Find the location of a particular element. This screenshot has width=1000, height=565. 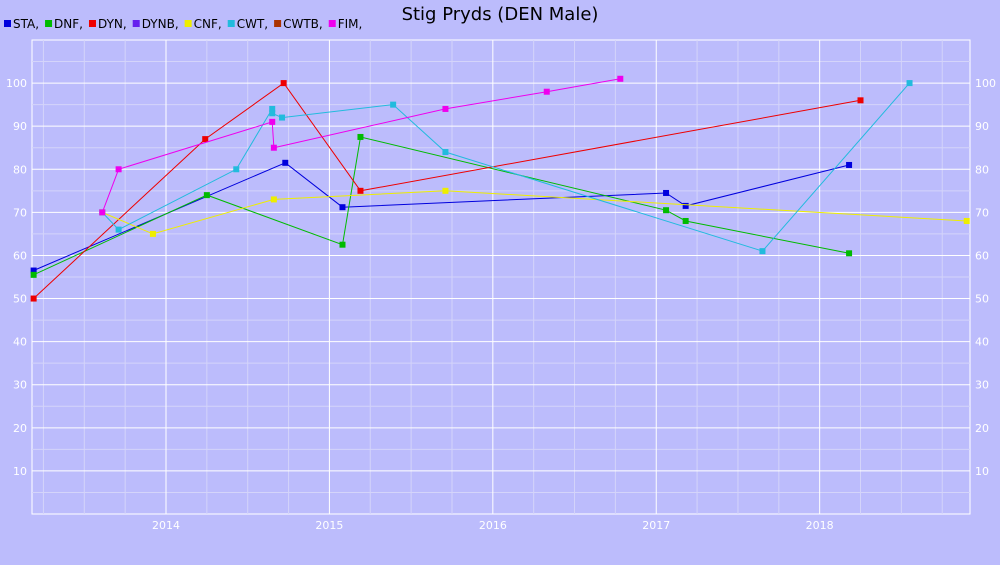

legend-item: CWT, is located at coordinates (247, 24).